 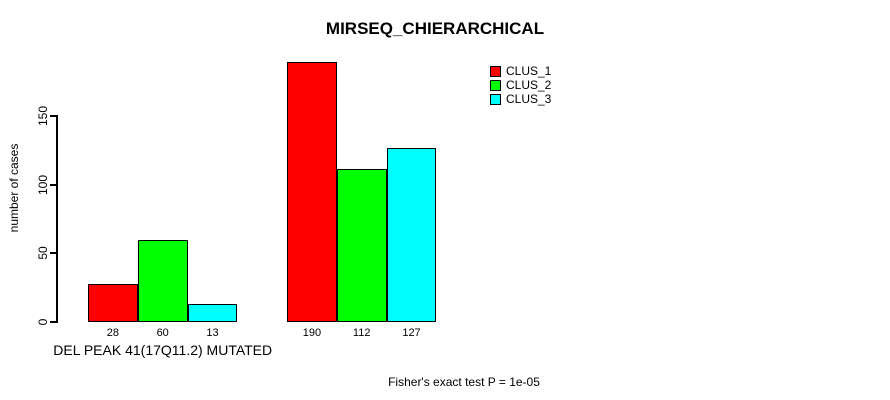 What do you see at coordinates (529, 99) in the screenshot?
I see `legend-label: CLUS_3` at bounding box center [529, 99].